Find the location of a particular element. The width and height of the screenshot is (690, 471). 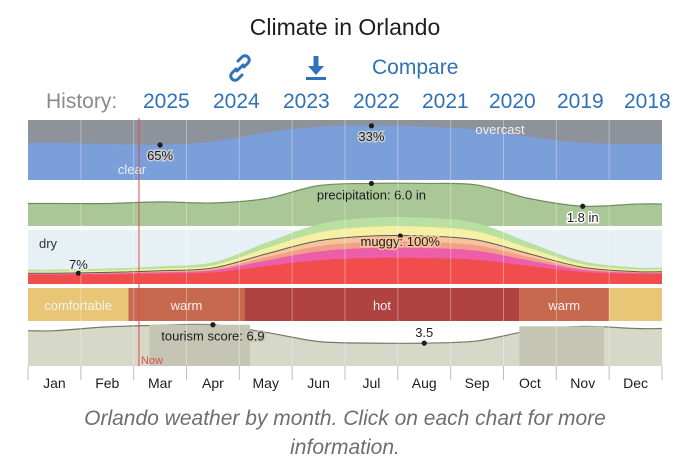

humidity-data-label: 7% is located at coordinates (78, 264).